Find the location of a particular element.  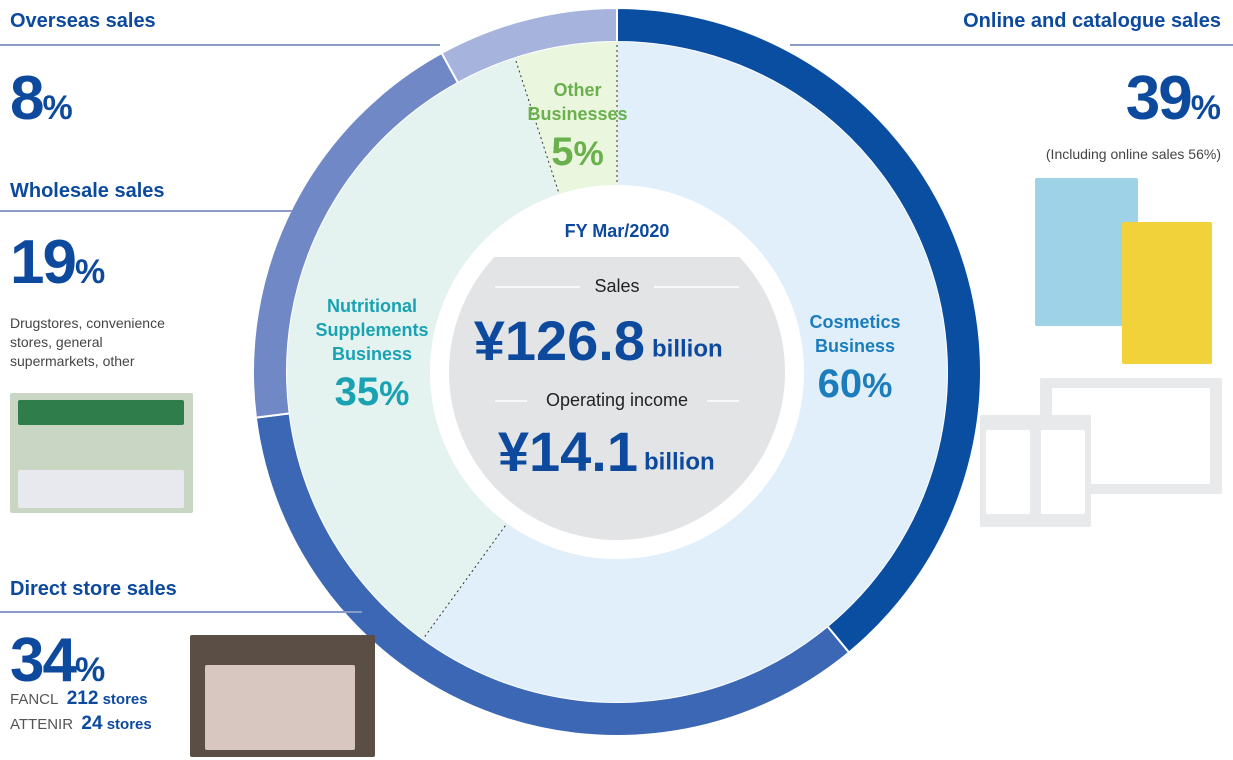

store-count: 212 is located at coordinates (82, 698).